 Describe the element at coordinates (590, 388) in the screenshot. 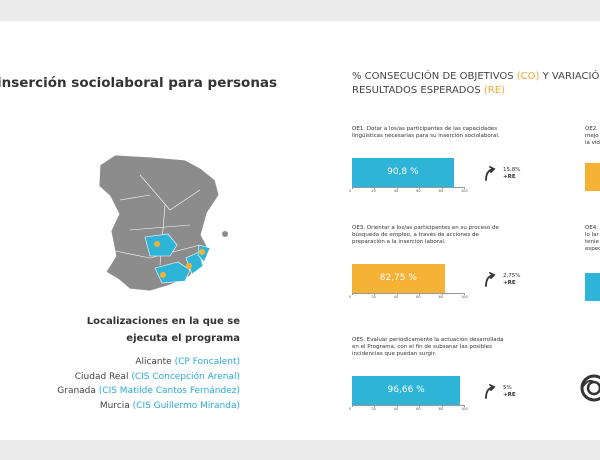

I see `logo` at that location.